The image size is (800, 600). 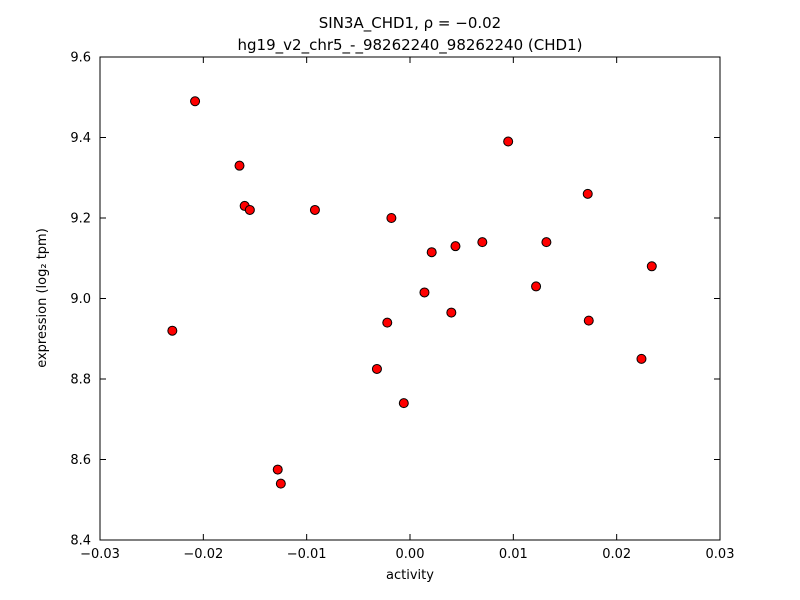 I want to click on x-axis-label: activity, so click(x=410, y=575).